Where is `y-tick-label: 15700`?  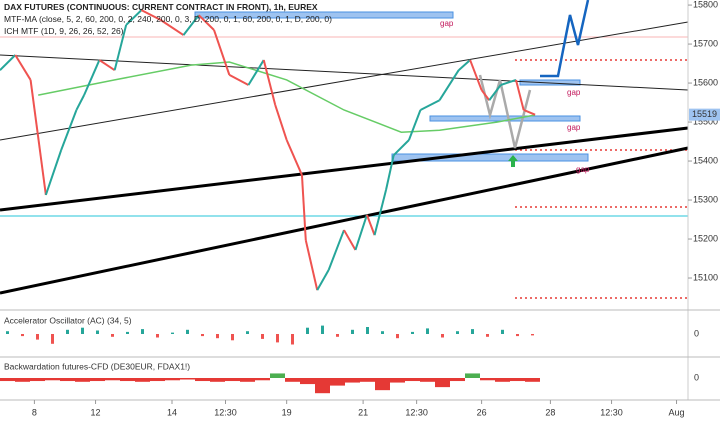
y-tick-label: 15700 is located at coordinates (705, 43).